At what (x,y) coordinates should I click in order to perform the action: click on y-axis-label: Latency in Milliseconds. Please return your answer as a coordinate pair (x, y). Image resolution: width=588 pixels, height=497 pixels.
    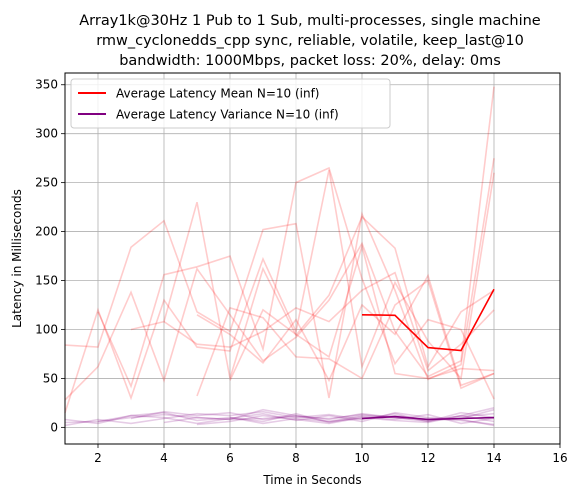
    Looking at the image, I should click on (17, 258).